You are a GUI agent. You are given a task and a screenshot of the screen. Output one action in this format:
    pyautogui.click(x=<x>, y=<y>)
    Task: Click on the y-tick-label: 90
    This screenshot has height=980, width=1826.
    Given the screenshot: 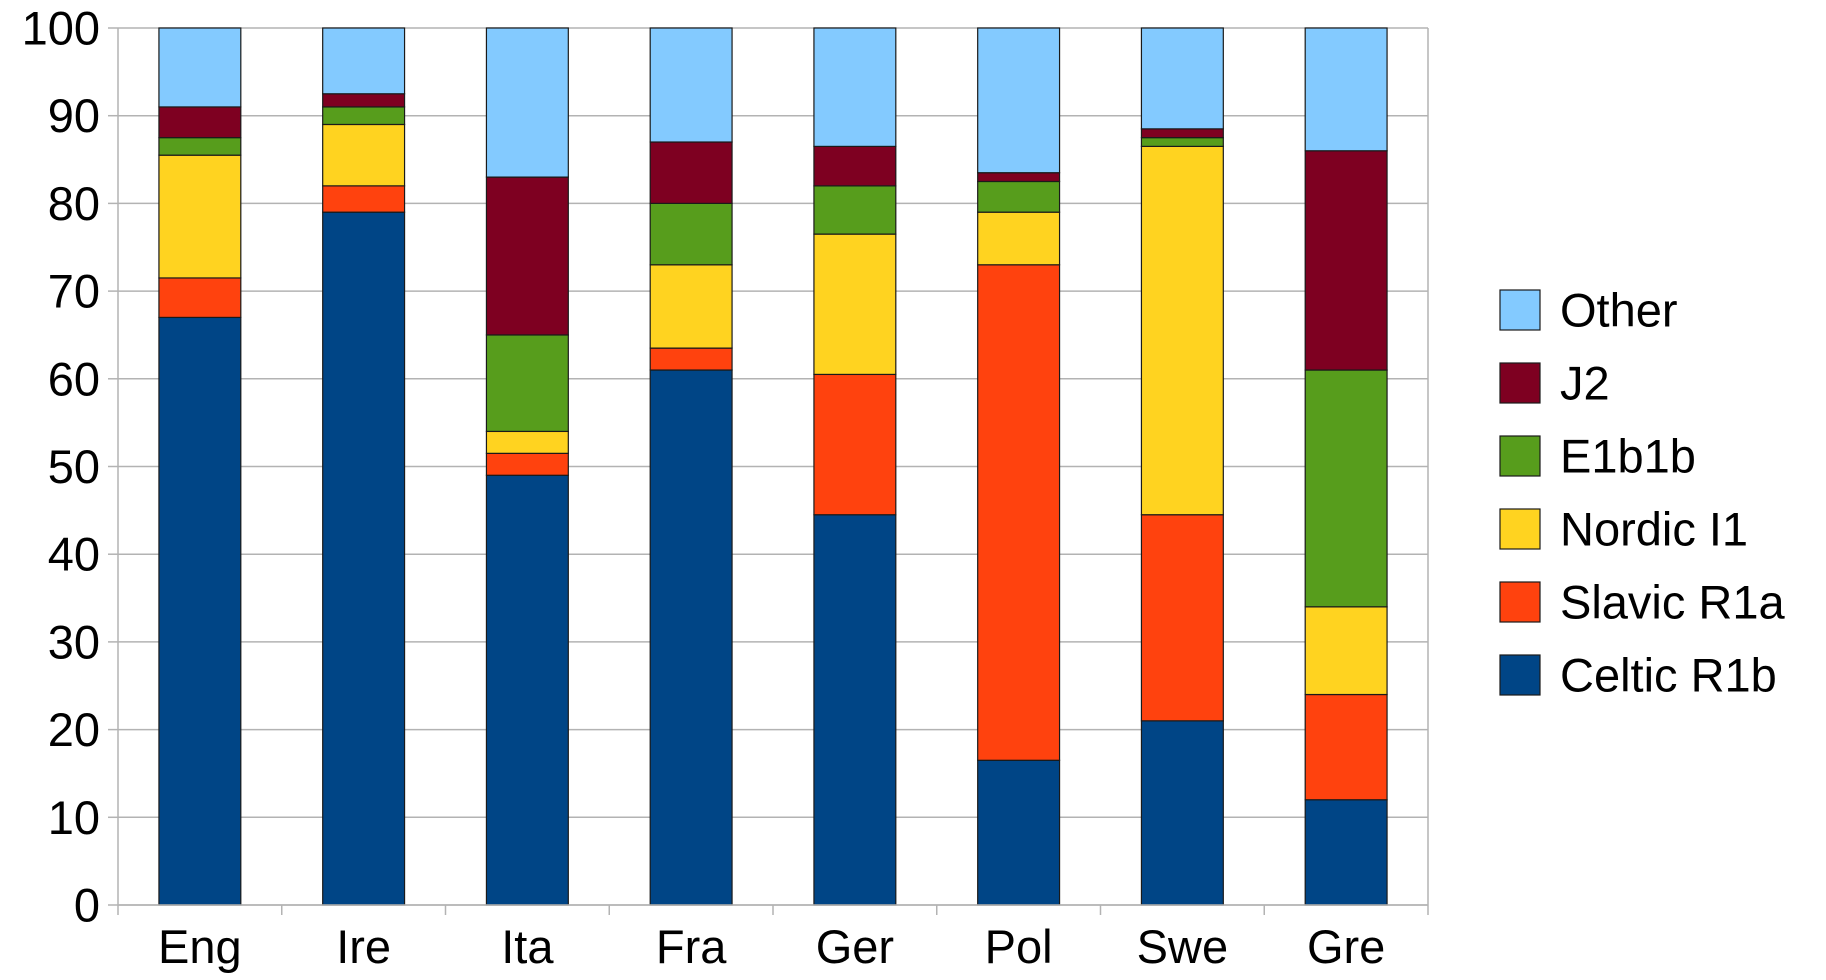 What is the action you would take?
    pyautogui.click(x=74, y=115)
    